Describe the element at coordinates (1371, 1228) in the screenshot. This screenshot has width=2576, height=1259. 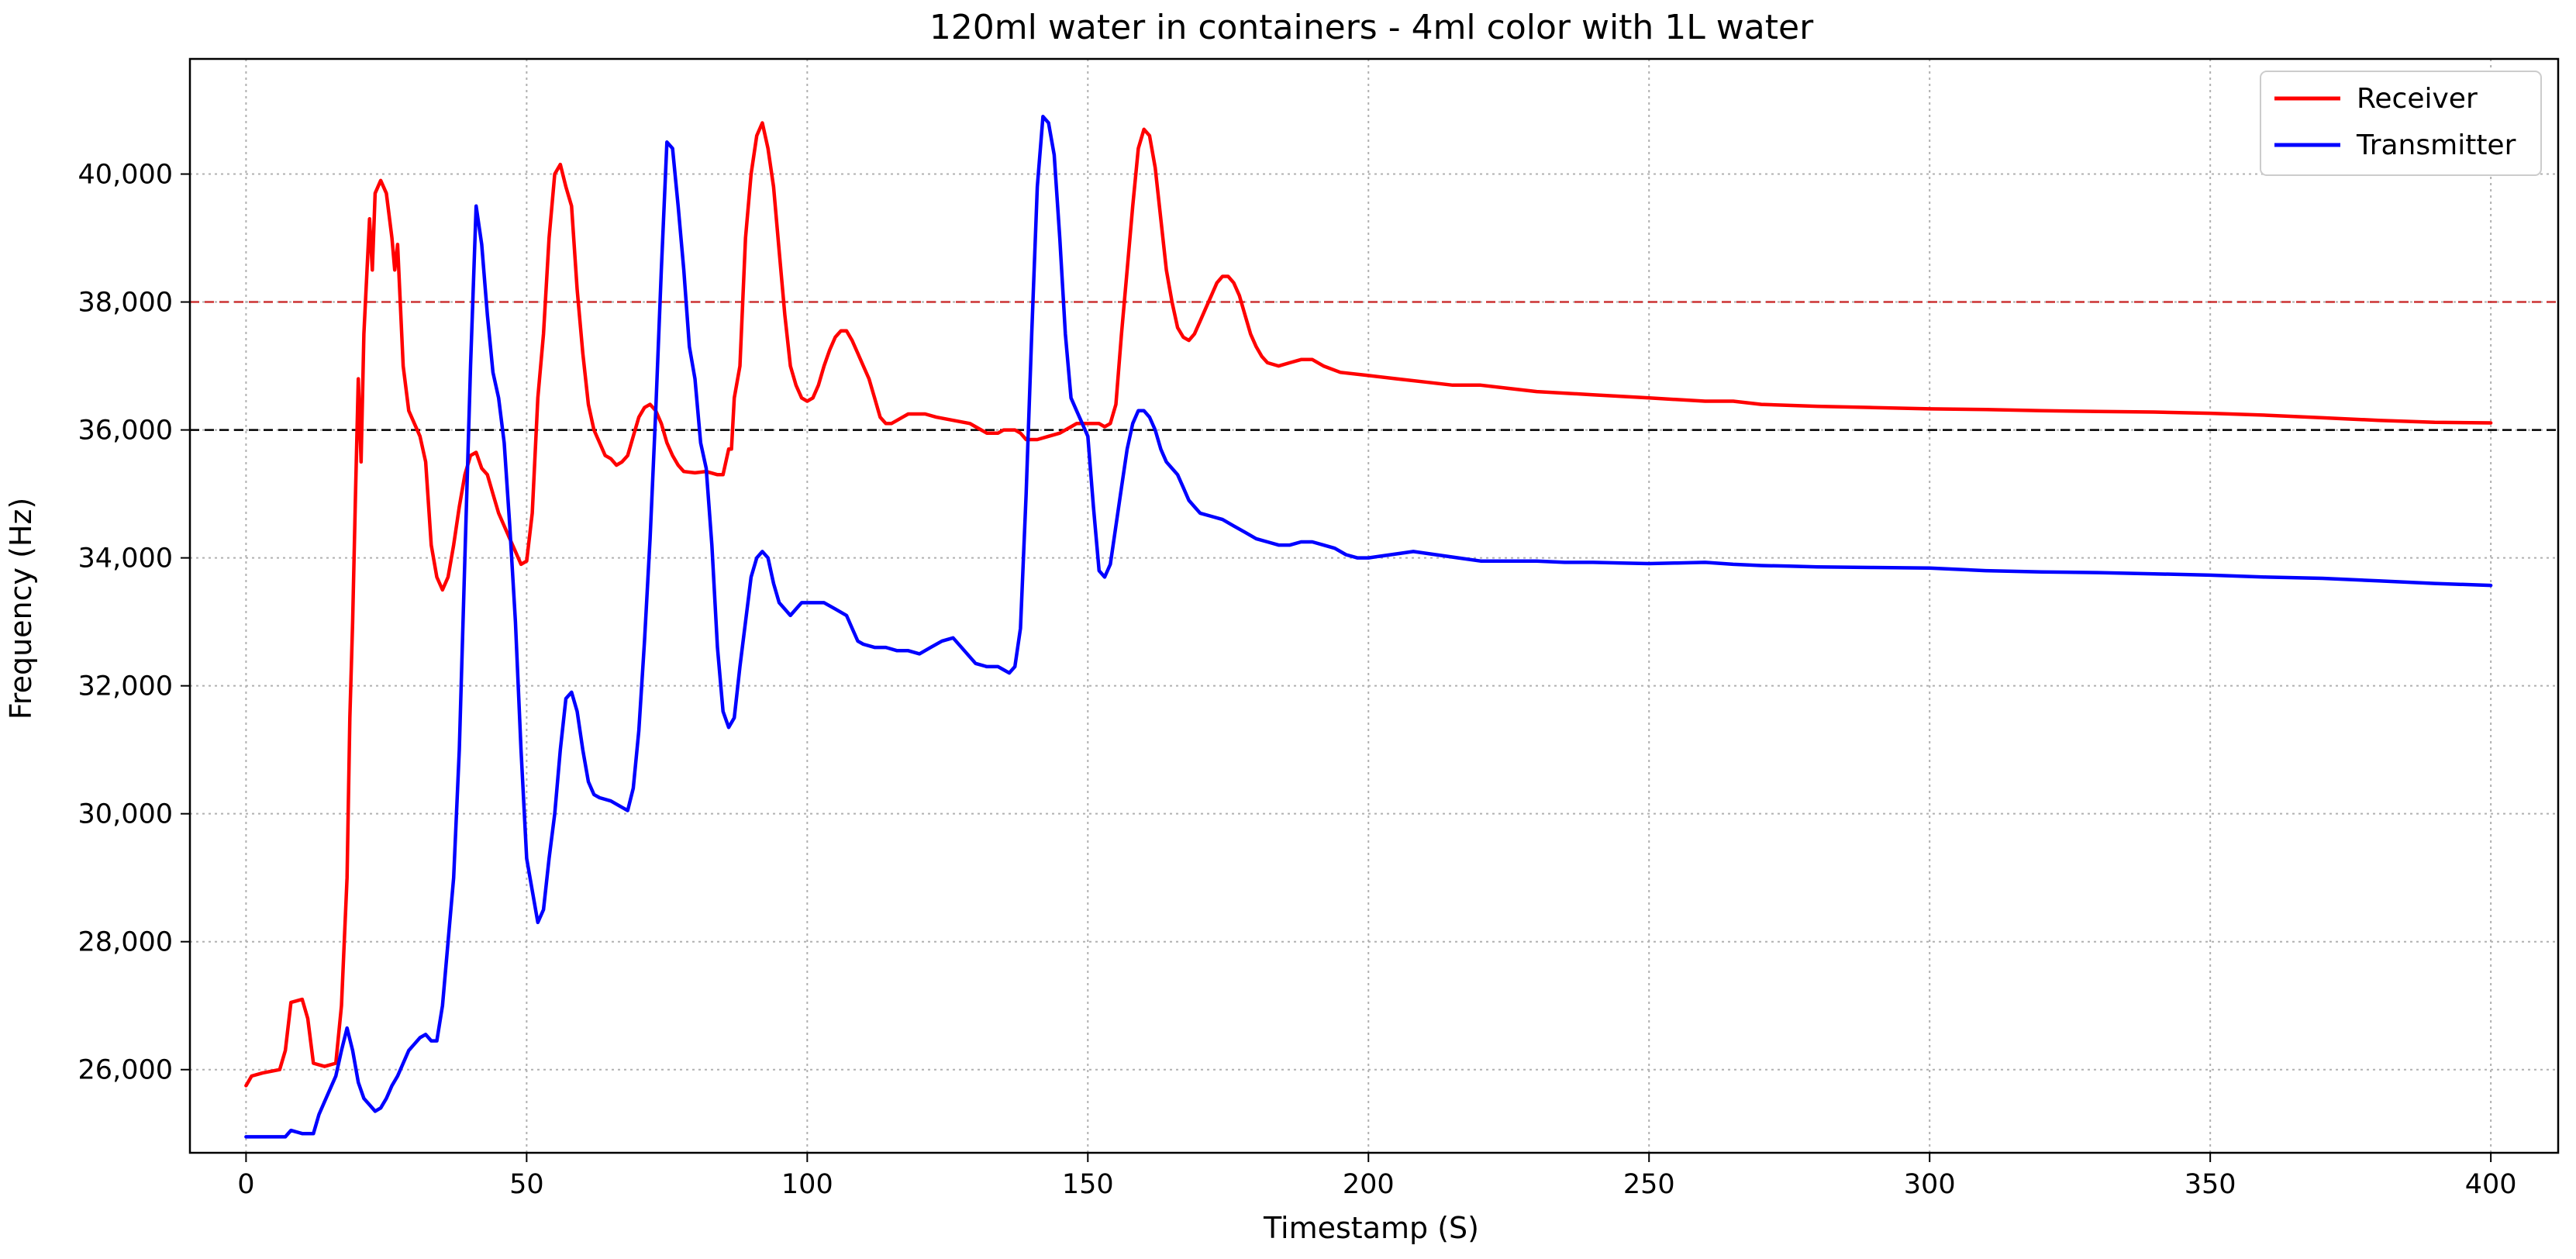
I see `x-axis-title: Timestamp (S)` at that location.